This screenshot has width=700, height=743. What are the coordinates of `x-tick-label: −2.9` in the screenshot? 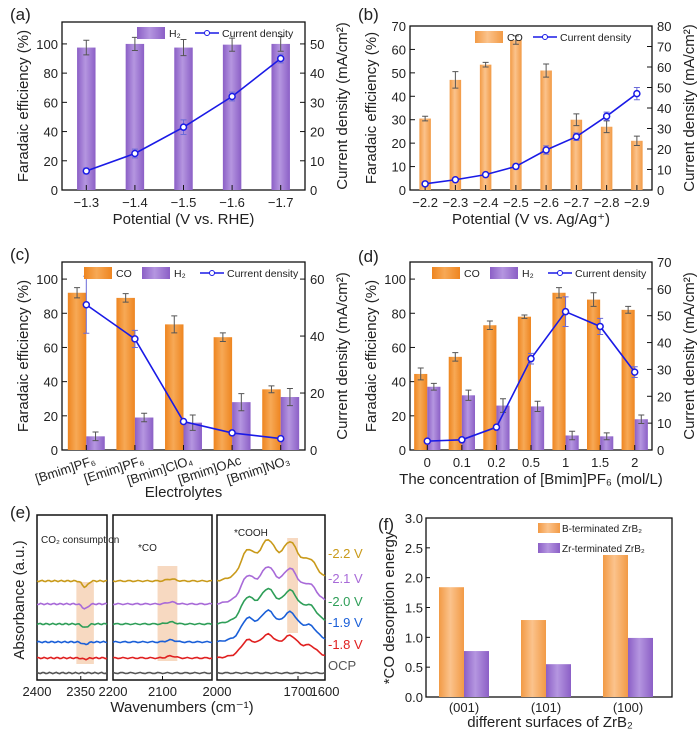 It's located at (637, 202).